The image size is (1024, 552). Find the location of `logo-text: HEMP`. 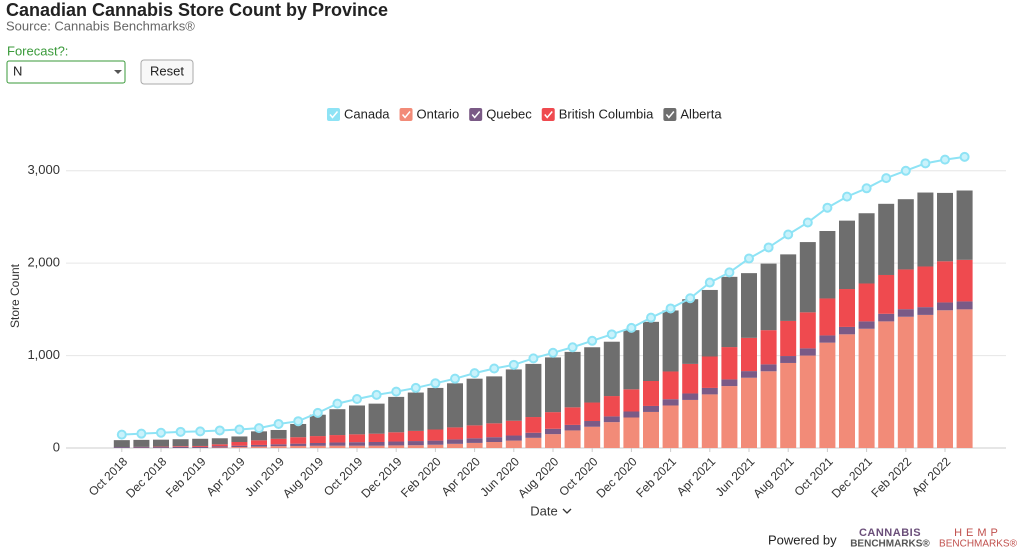

logo-text: HEMP is located at coordinates (978, 533).